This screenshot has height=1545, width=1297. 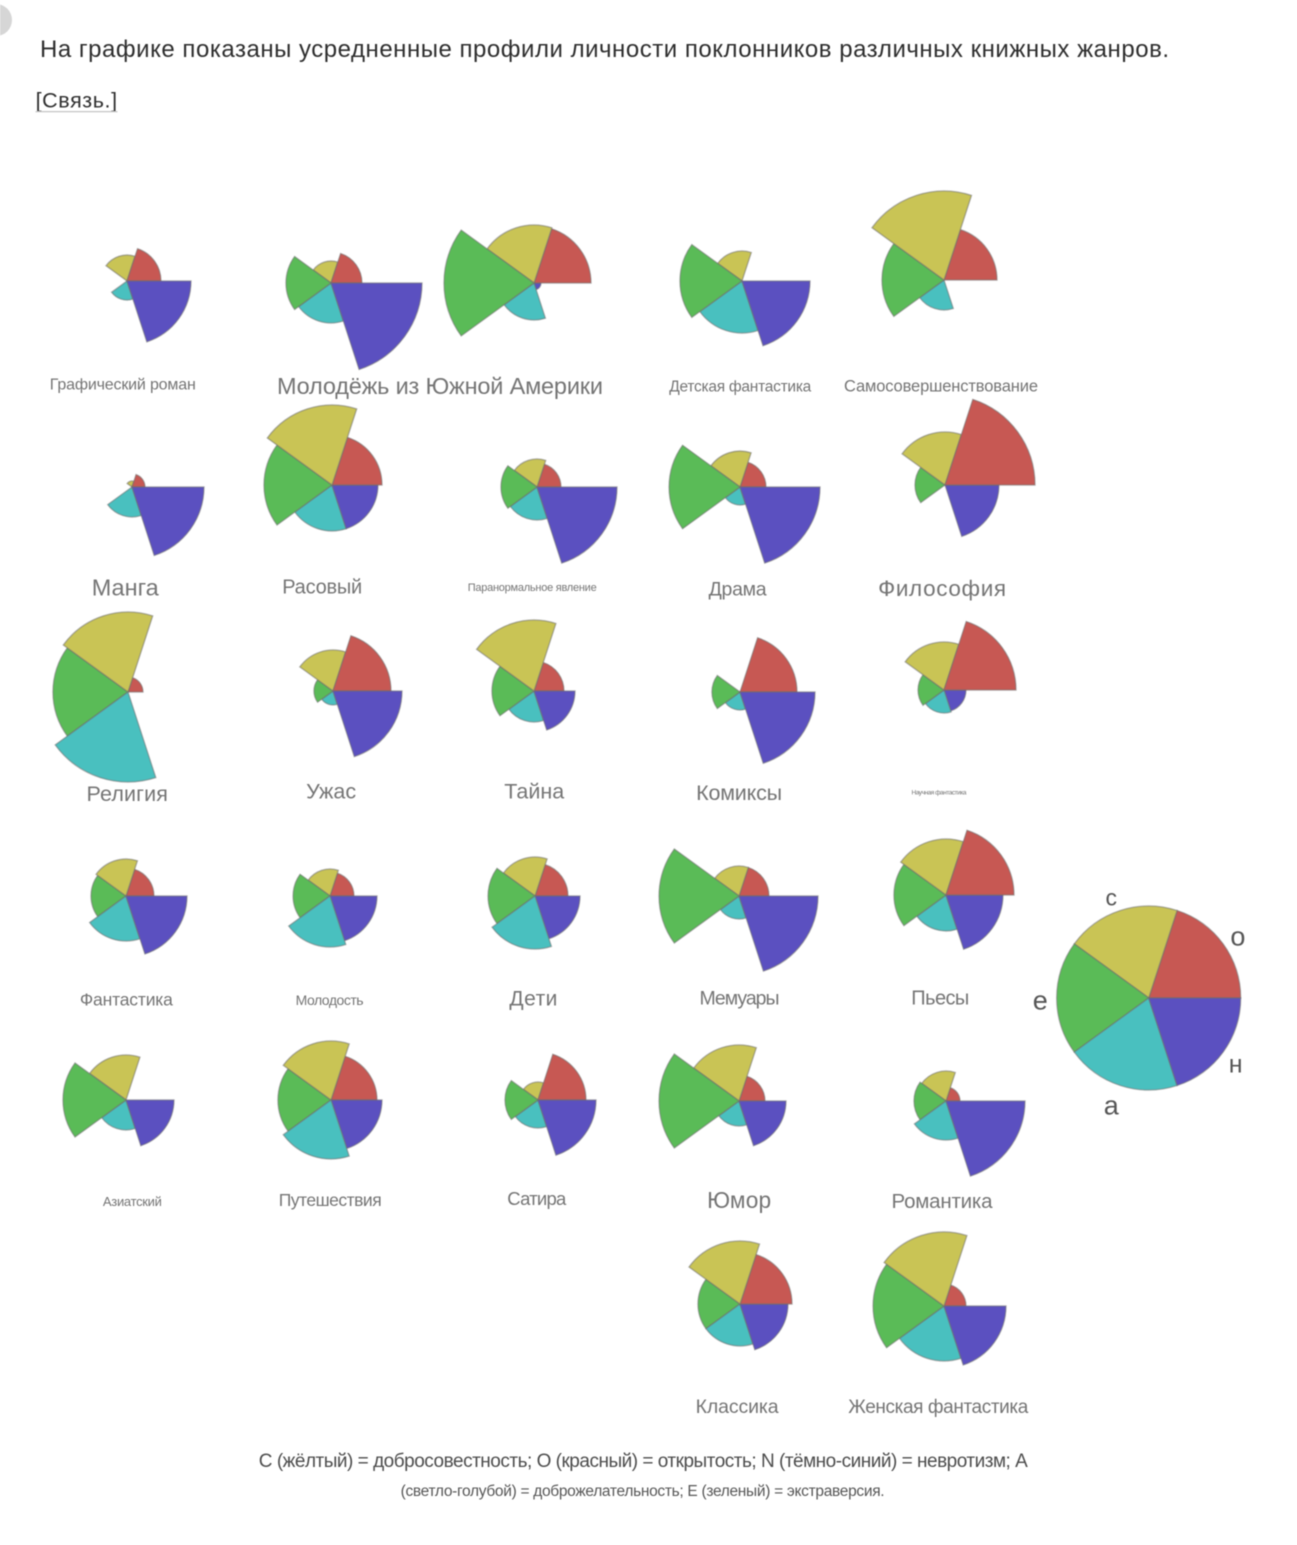 What do you see at coordinates (330, 1200) in the screenshot?
I see `svg-text: Путешествия` at bounding box center [330, 1200].